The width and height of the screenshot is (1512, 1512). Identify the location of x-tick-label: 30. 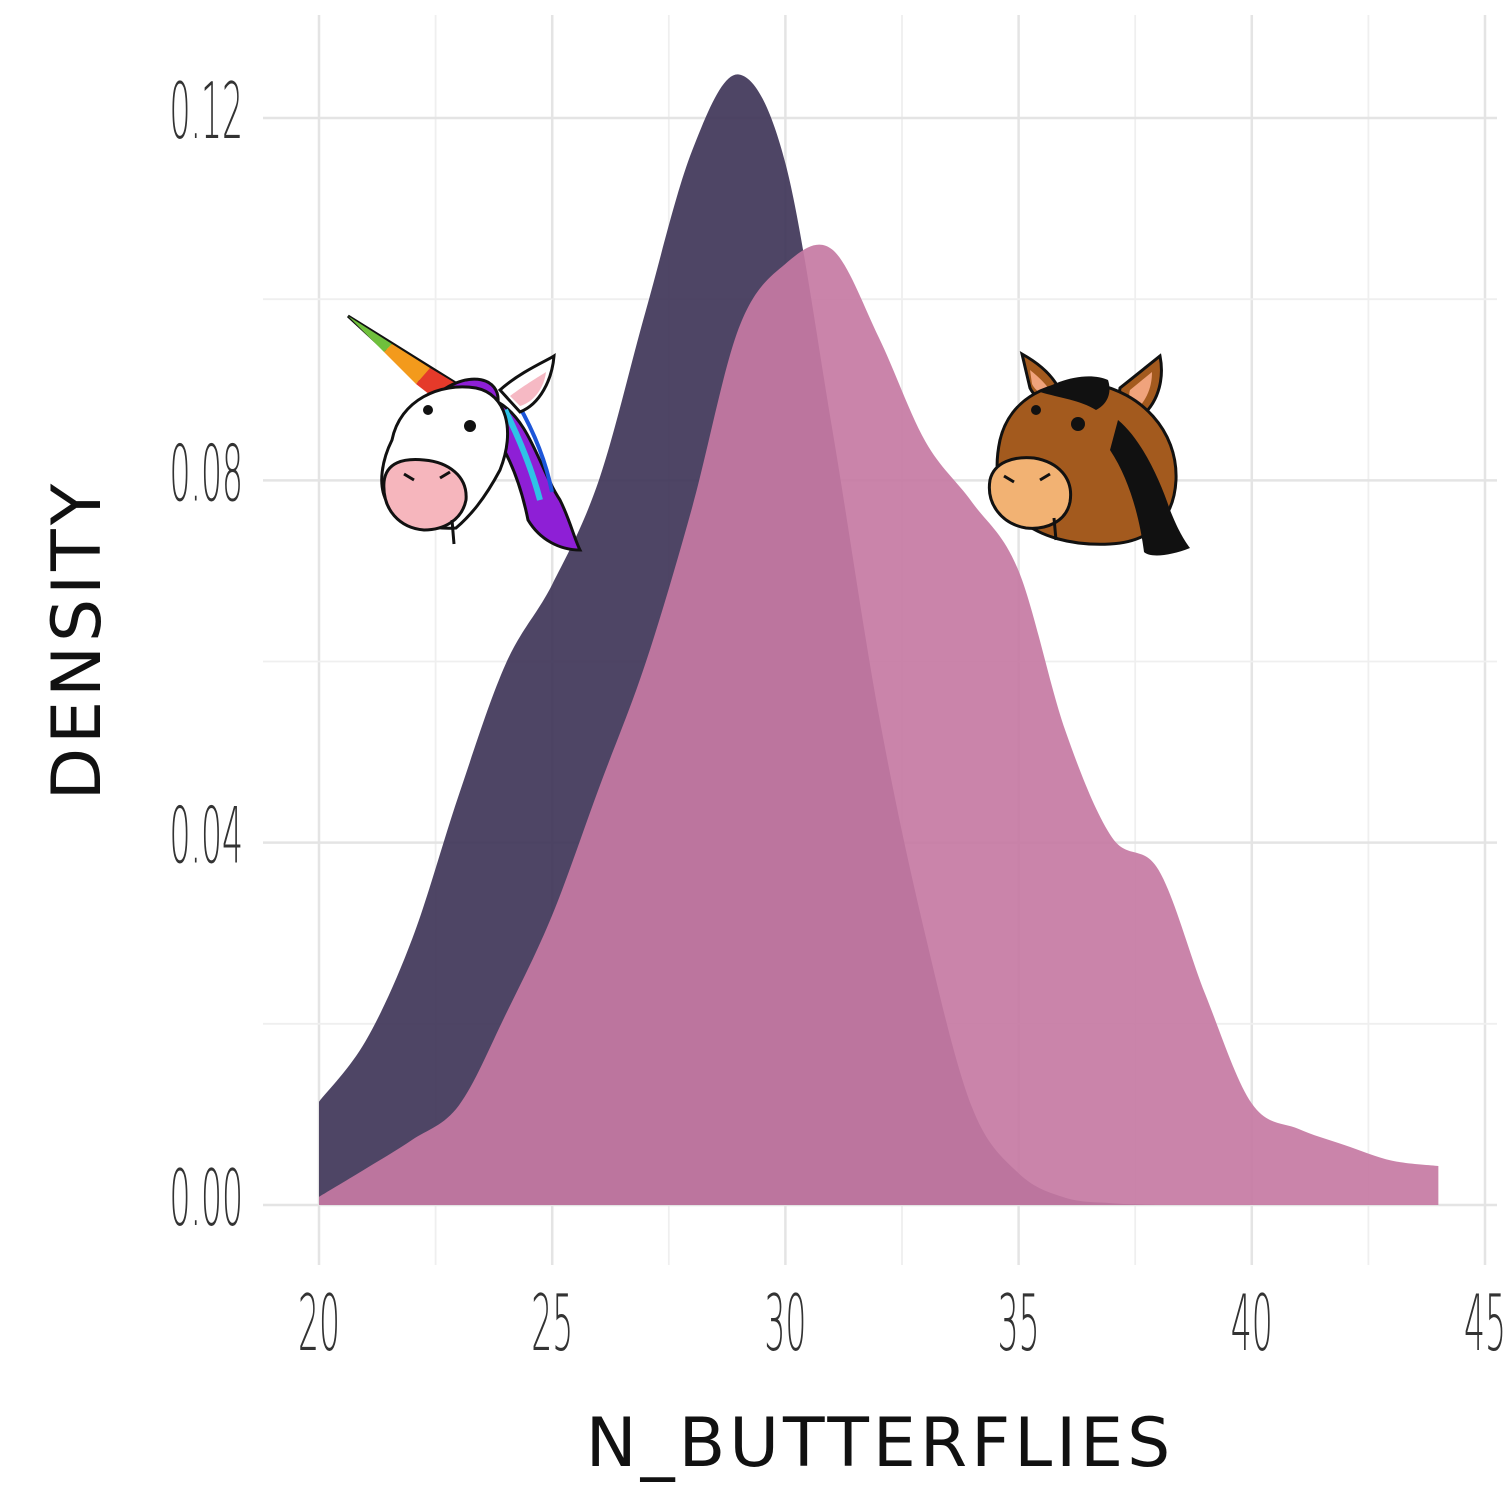
(785, 1323).